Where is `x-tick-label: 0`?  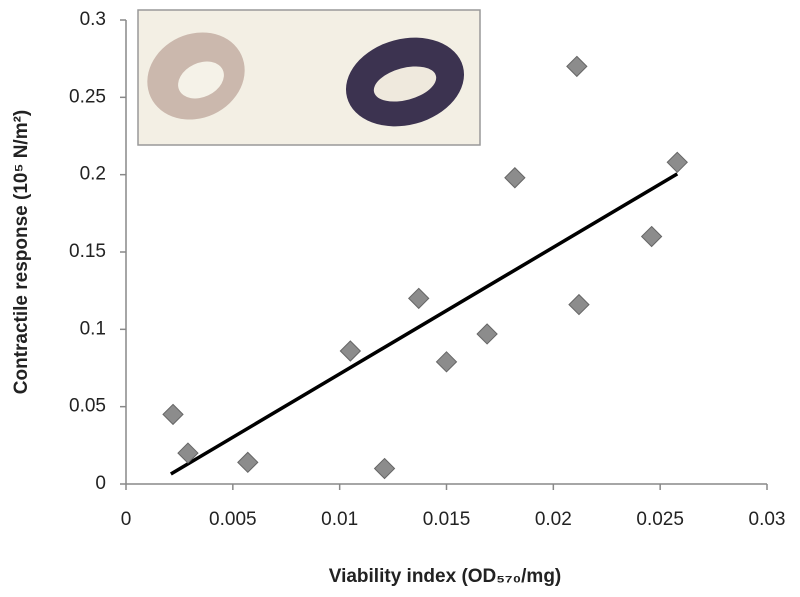 x-tick-label: 0 is located at coordinates (126, 519).